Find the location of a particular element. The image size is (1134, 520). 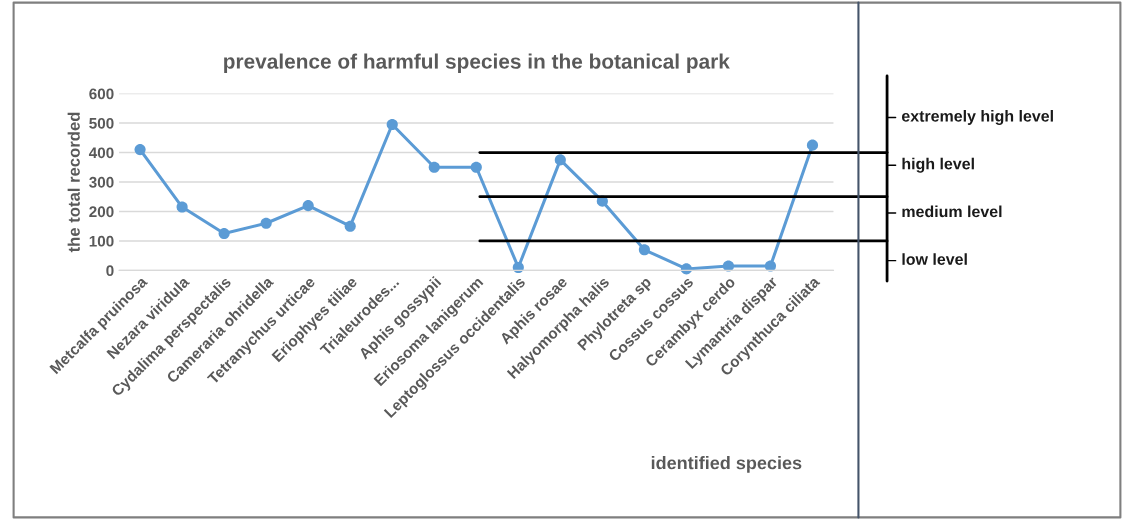

text: extremely high level is located at coordinates (977, 117).